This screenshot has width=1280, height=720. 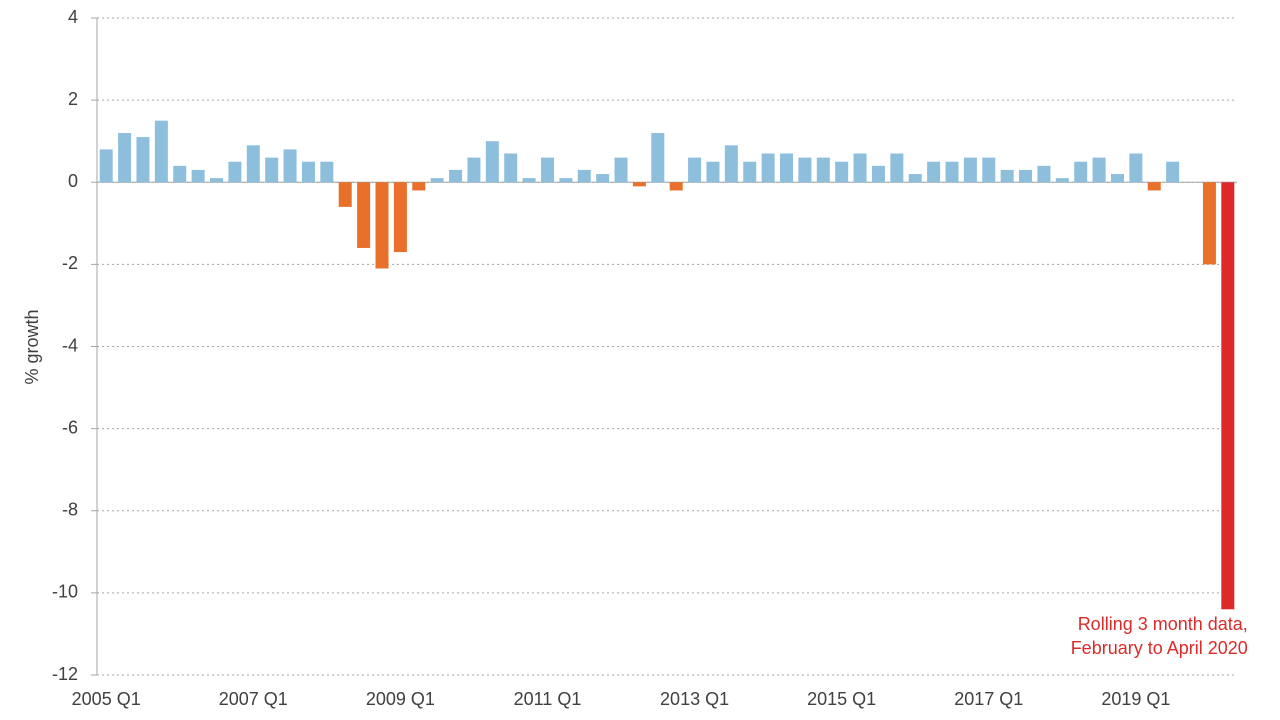 I want to click on x-tick-label: 2011 Q1, so click(x=548, y=699).